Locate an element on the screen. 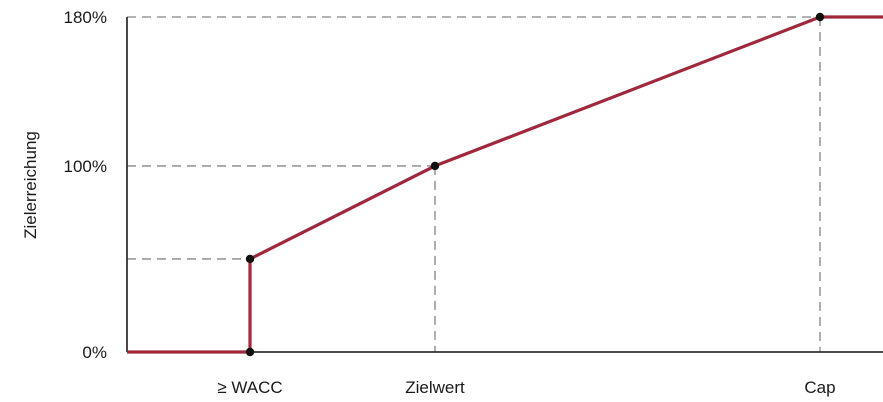 Image resolution: width=883 pixels, height=402 pixels. y-tick-labels: 0% 100% 180% is located at coordinates (85, 185).